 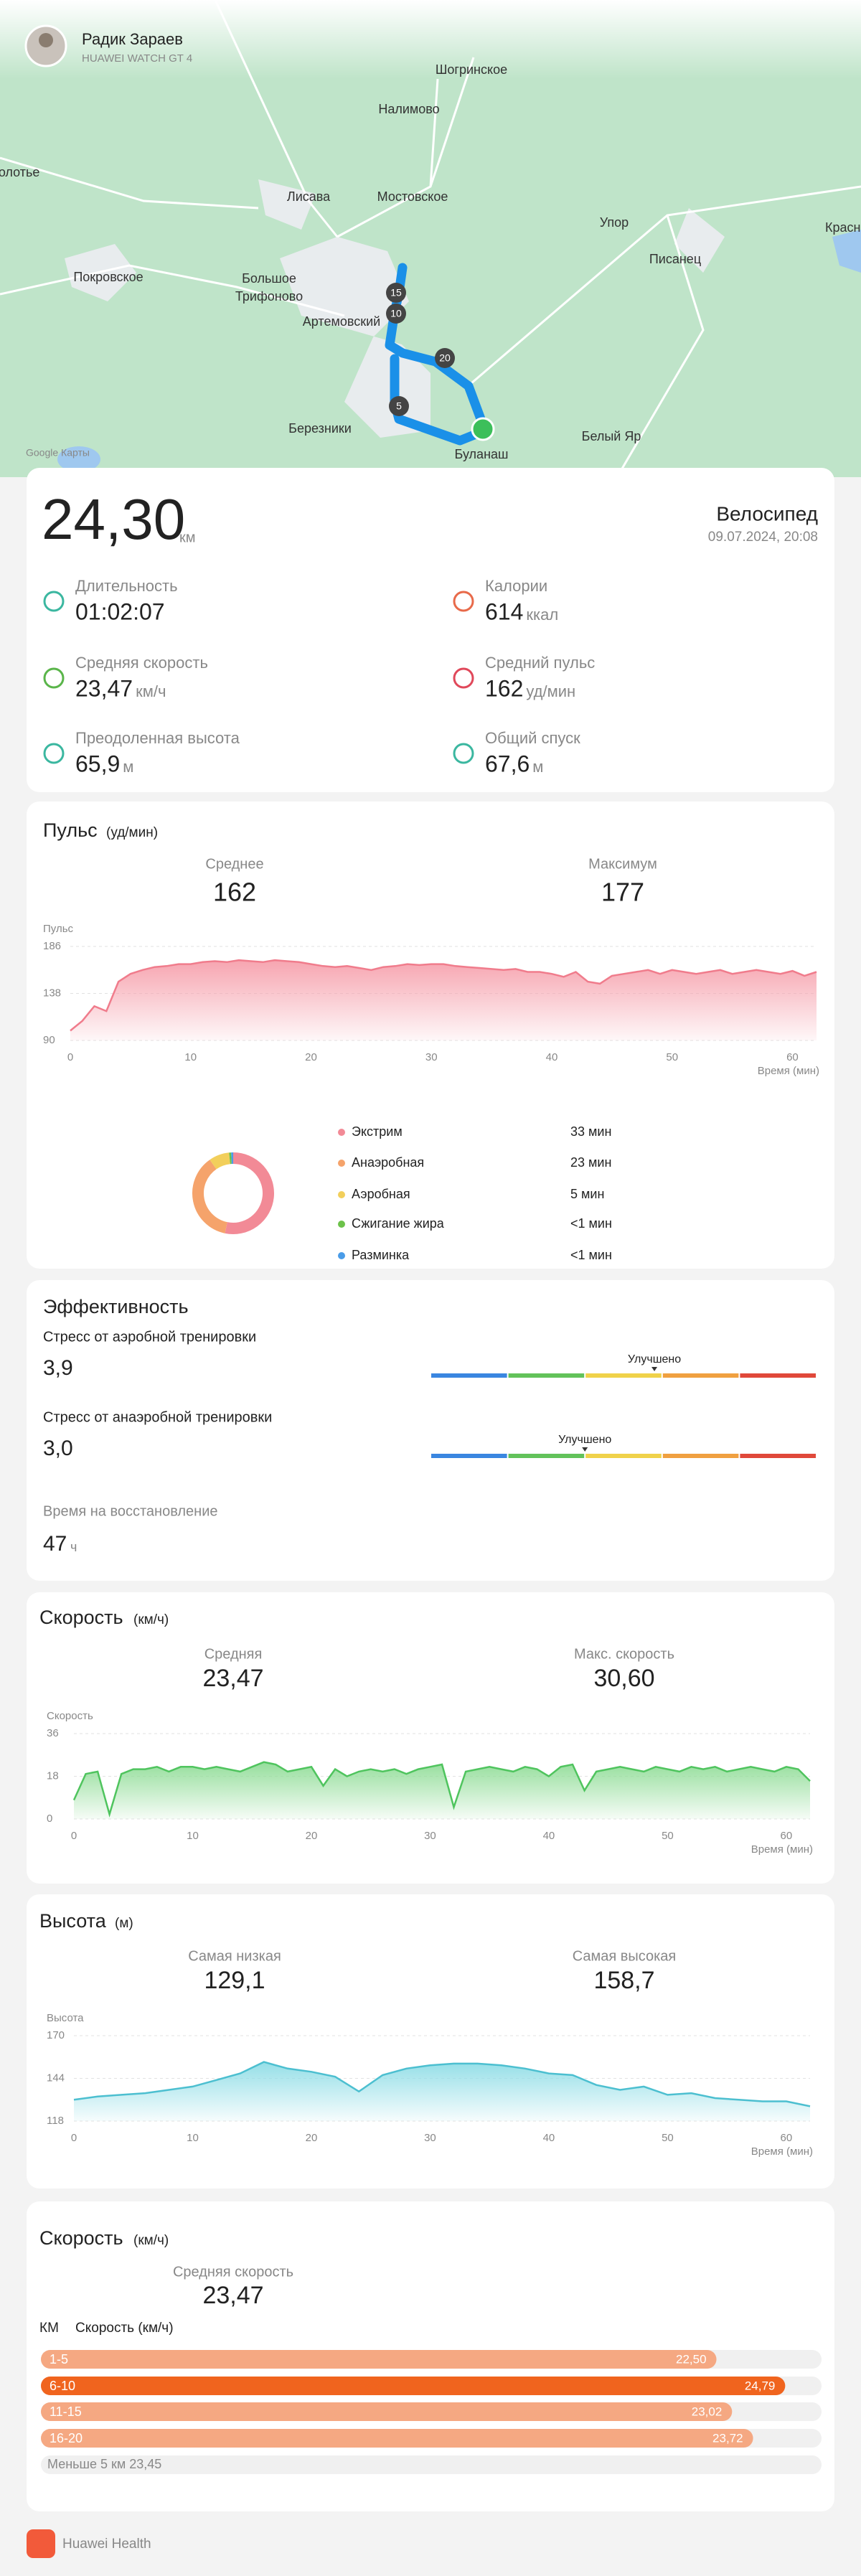 I want to click on sport: Велосипед, so click(x=767, y=513).